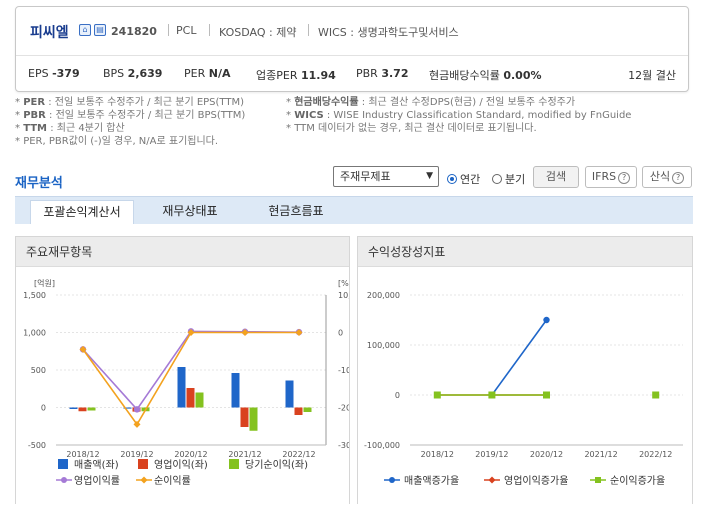  What do you see at coordinates (343, 408) in the screenshot?
I see `y-right-tick-label: -20,` at bounding box center [343, 408].